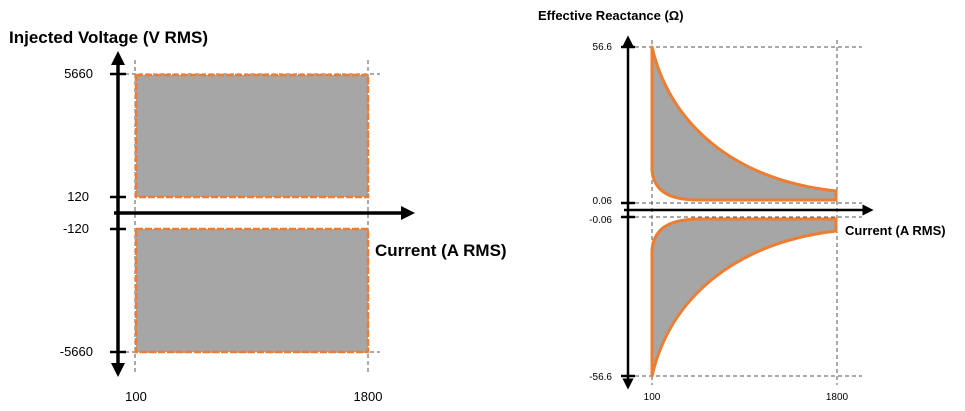 This screenshot has width=965, height=411. I want to click on left-positive-region, so click(252, 136).